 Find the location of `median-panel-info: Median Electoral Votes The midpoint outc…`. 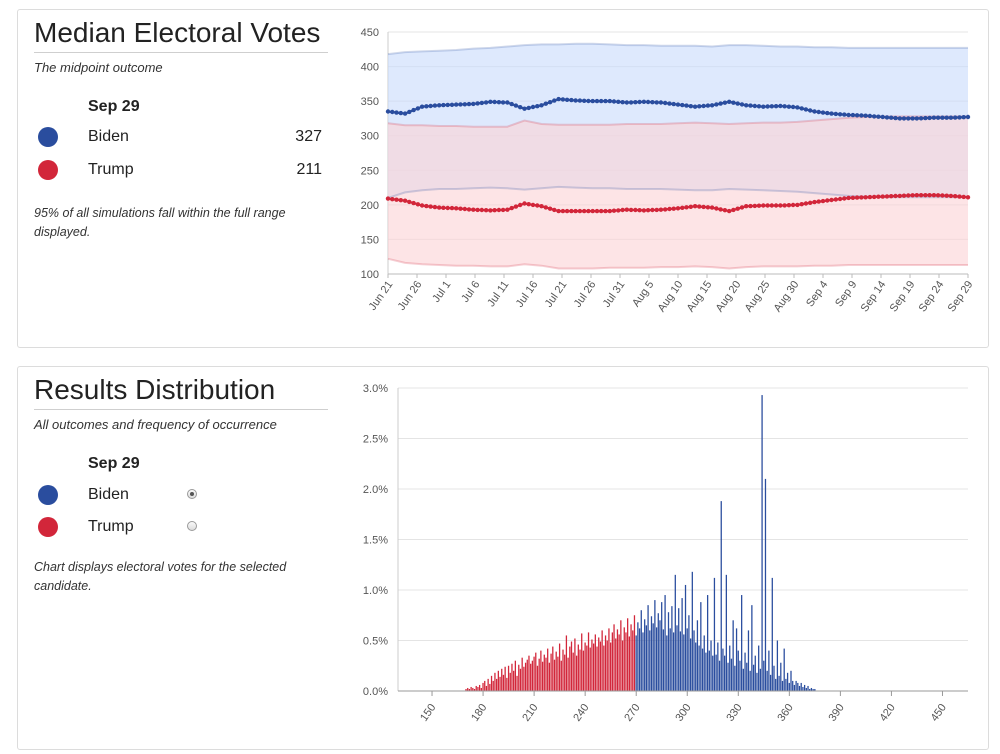

median-panel-info: Median Electoral Votes The midpoint outc… is located at coordinates (181, 124).